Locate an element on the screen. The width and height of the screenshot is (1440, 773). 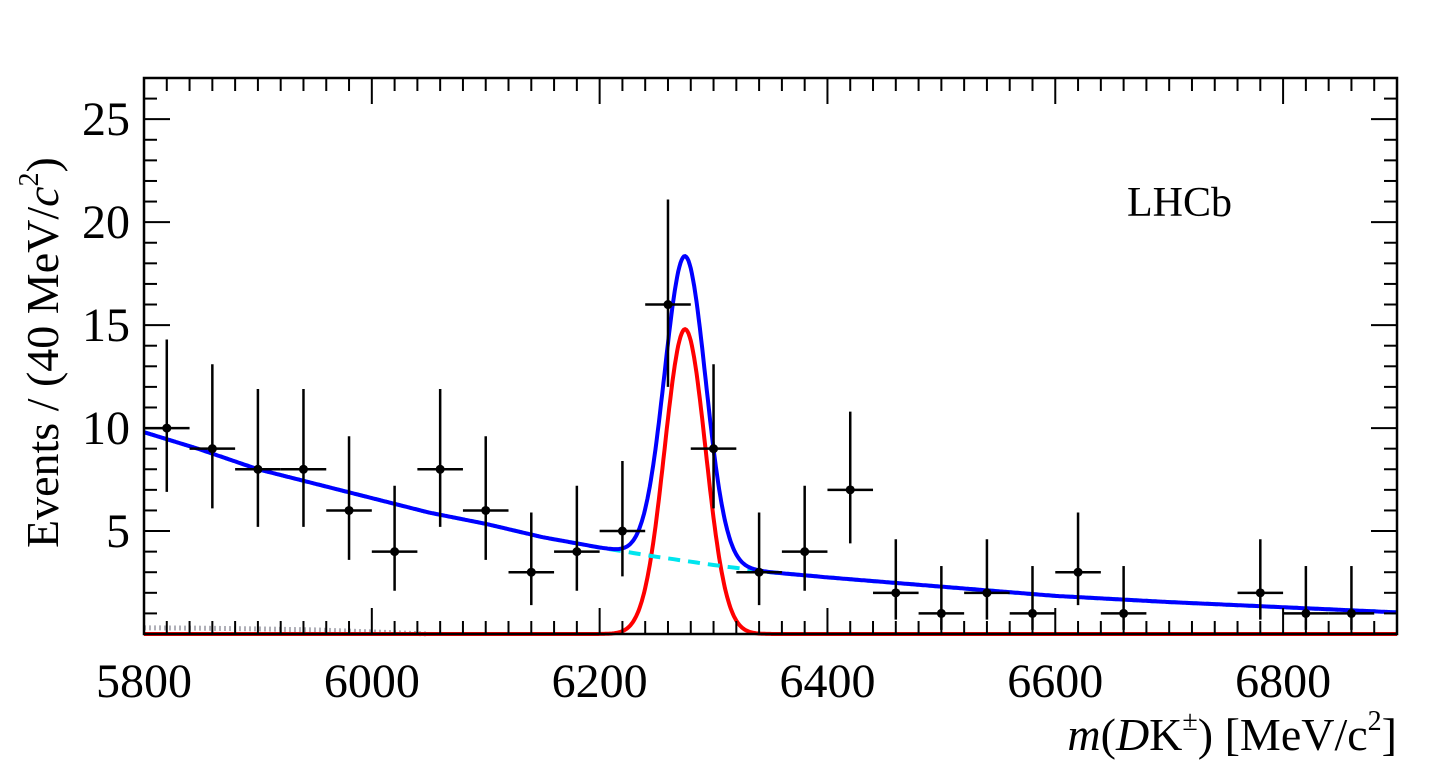
x-axis-title-close: ) is located at coordinates (1205, 734).